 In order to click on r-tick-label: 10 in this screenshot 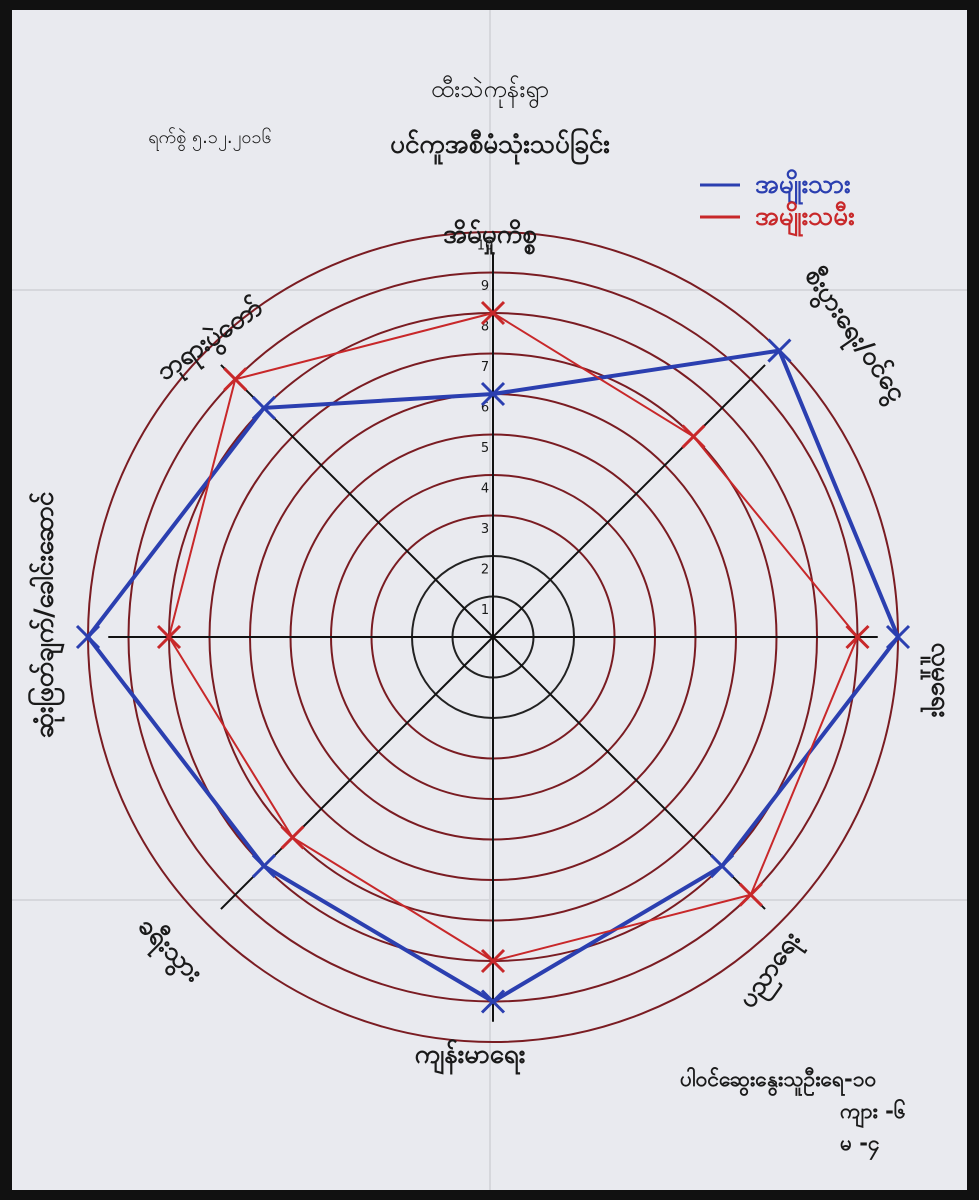, I will do `click(485, 246)`.